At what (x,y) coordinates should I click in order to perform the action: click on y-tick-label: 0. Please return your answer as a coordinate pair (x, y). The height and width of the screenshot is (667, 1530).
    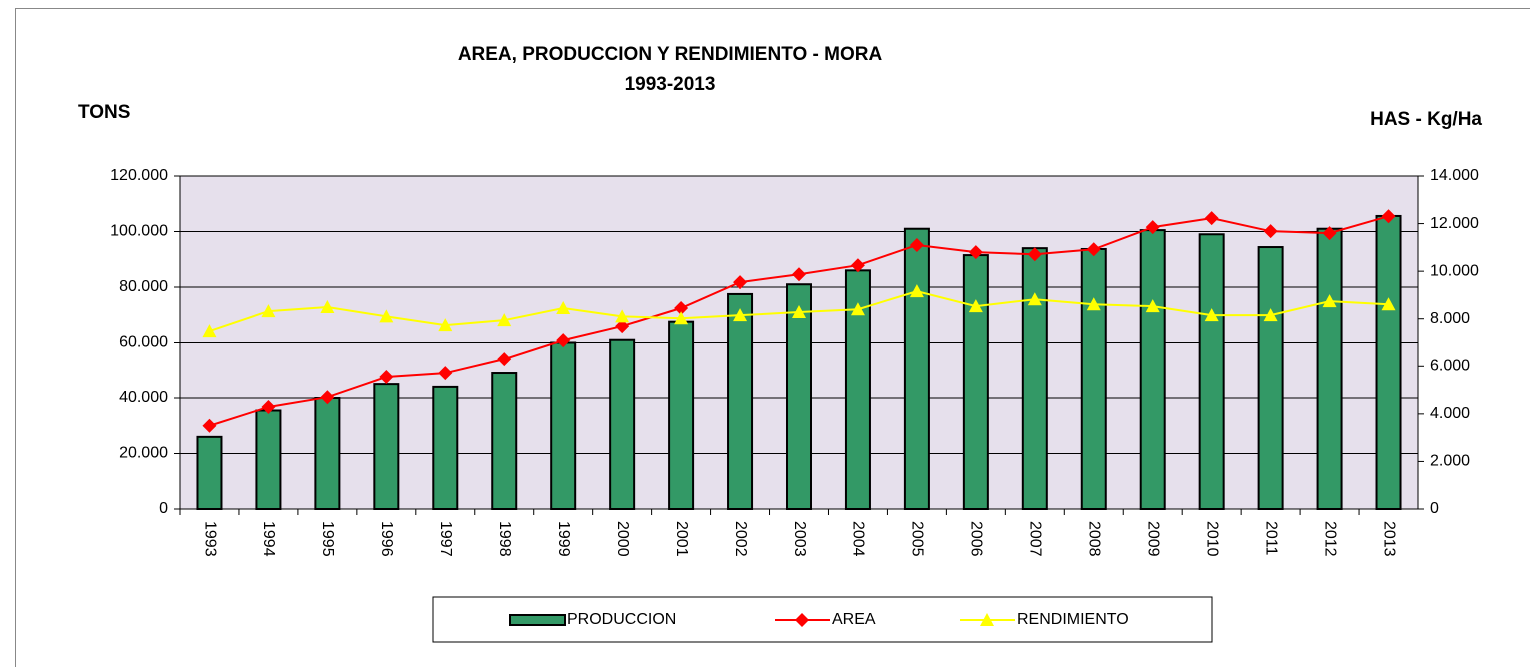
    Looking at the image, I should click on (163, 508).